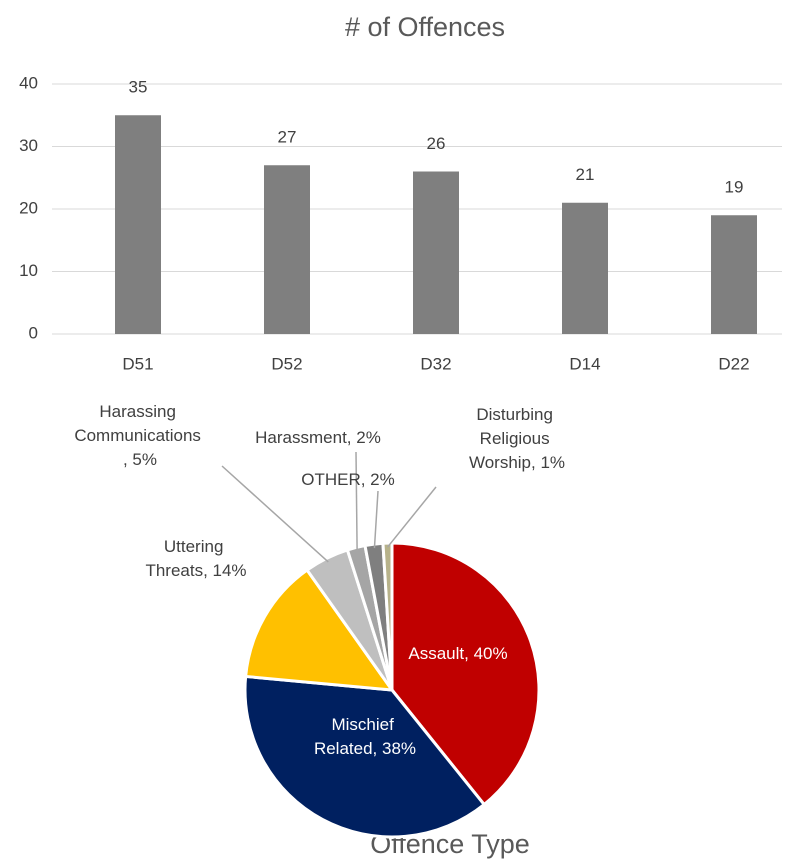  What do you see at coordinates (286, 363) in the screenshot?
I see `x-tick-label: D52` at bounding box center [286, 363].